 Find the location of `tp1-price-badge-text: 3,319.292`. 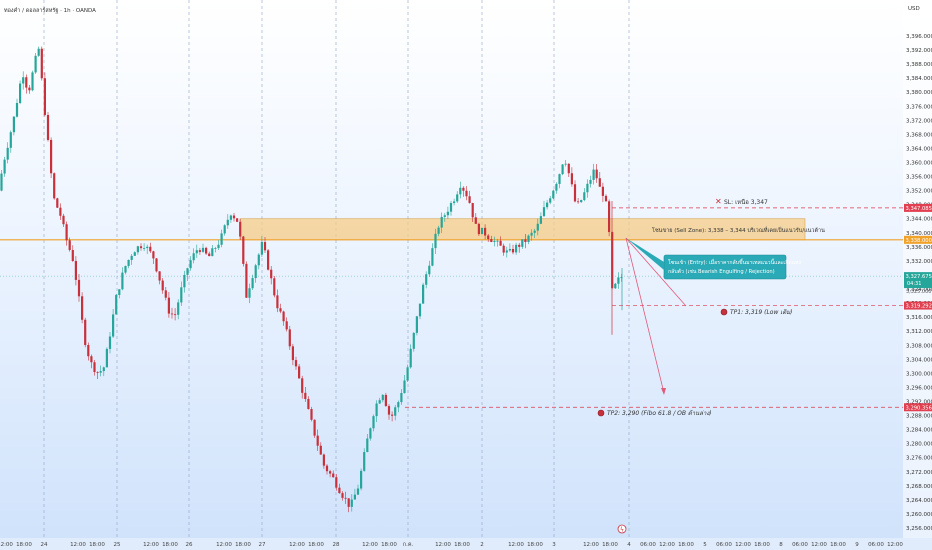

tp1-price-badge-text: 3,319.292 is located at coordinates (919, 307).